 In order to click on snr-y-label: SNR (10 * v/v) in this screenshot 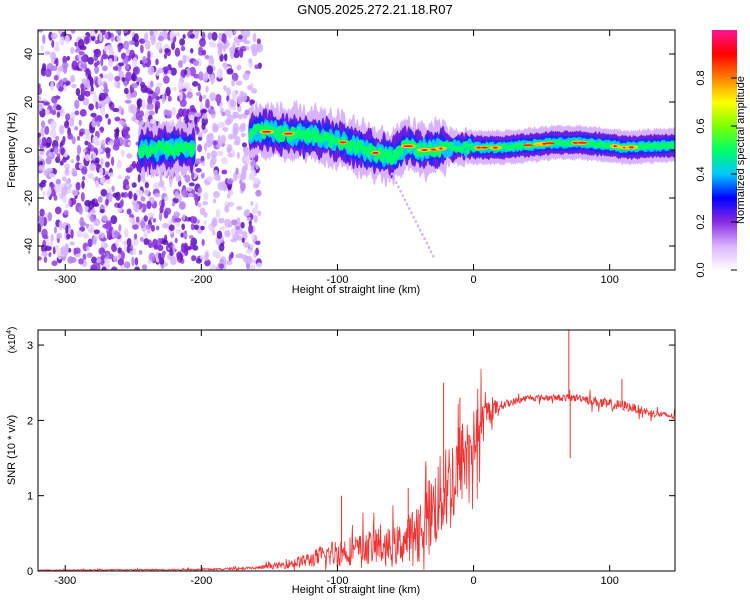, I will do `click(12, 450)`.